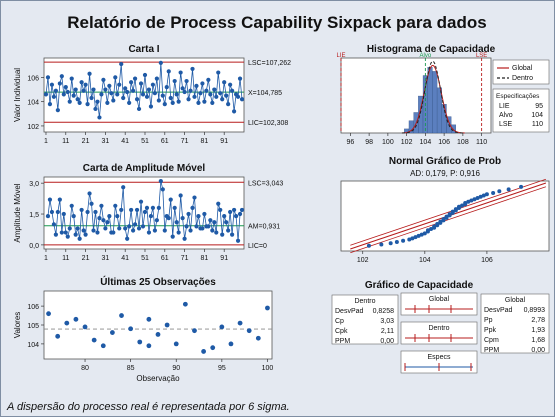 This screenshot has width=555, height=417. What do you see at coordinates (425, 260) in the screenshot?
I see `normal-prob-x-tick-label: 104` at bounding box center [425, 260].